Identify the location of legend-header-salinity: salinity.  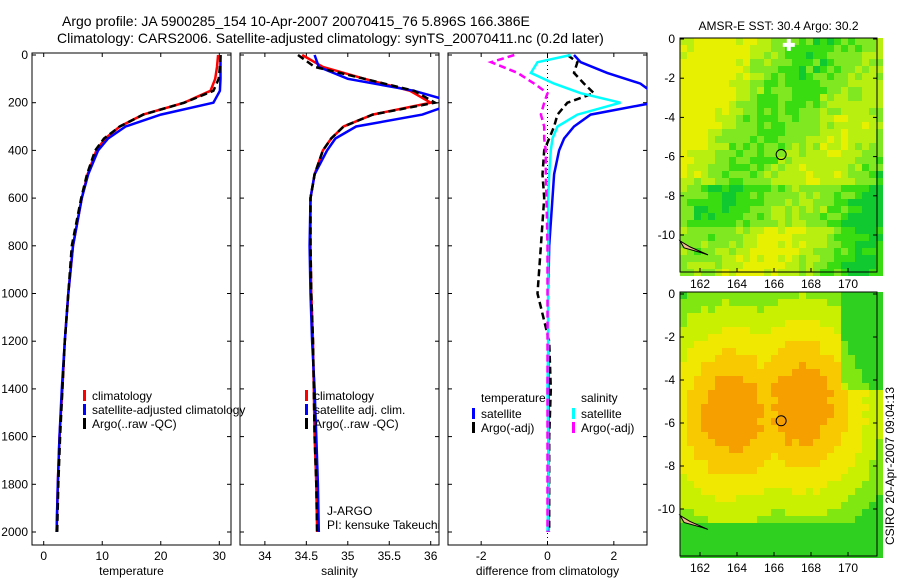
(599, 398).